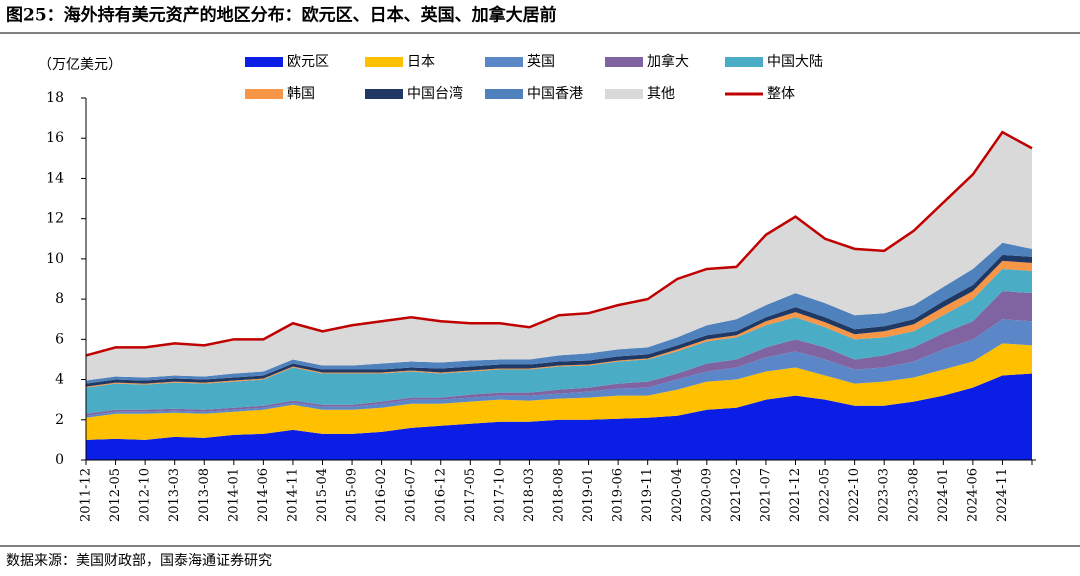 The height and width of the screenshot is (576, 1080). I want to click on x-tick-label: 2021-12, so click(795, 495).